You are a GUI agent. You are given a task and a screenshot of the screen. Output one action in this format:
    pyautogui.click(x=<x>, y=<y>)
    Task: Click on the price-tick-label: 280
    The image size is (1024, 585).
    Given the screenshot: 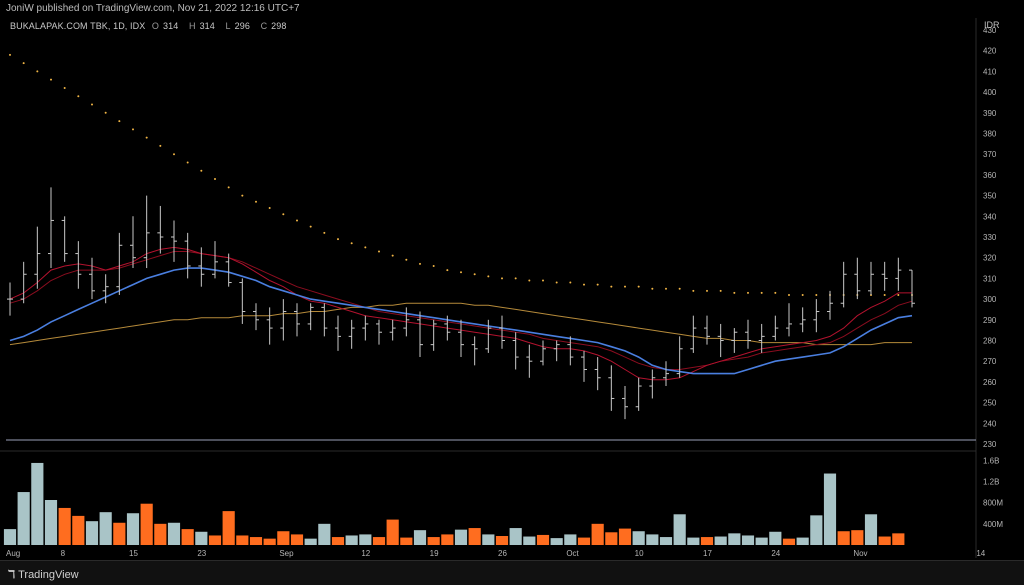 What is the action you would take?
    pyautogui.click(x=990, y=341)
    